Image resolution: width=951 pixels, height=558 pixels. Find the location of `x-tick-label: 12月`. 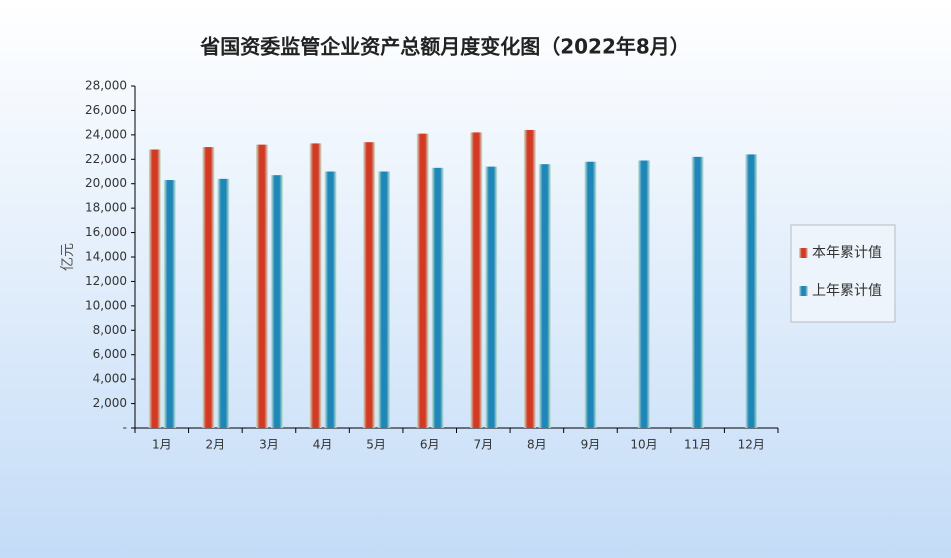

x-tick-label: 12月 is located at coordinates (751, 445).